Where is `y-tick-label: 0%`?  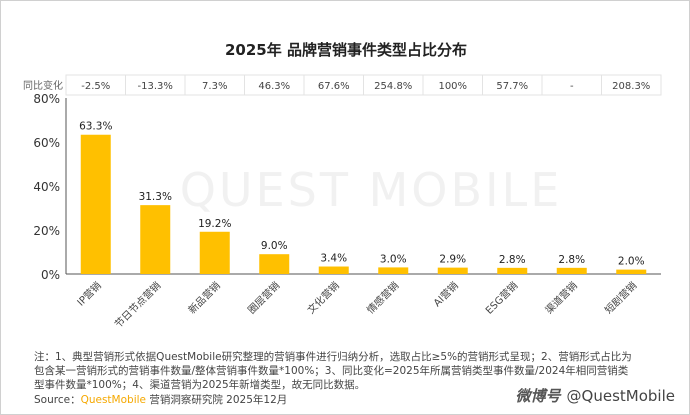
y-tick-label: 0% is located at coordinates (50, 275).